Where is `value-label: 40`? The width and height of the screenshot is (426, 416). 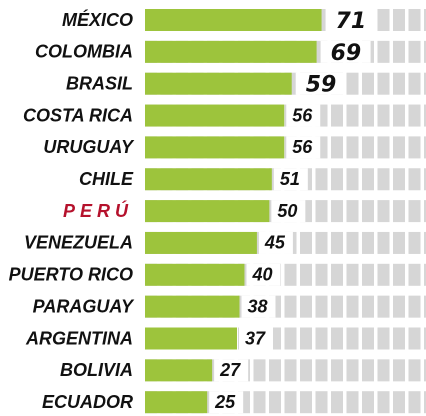
value-label: 40 is located at coordinates (261, 275).